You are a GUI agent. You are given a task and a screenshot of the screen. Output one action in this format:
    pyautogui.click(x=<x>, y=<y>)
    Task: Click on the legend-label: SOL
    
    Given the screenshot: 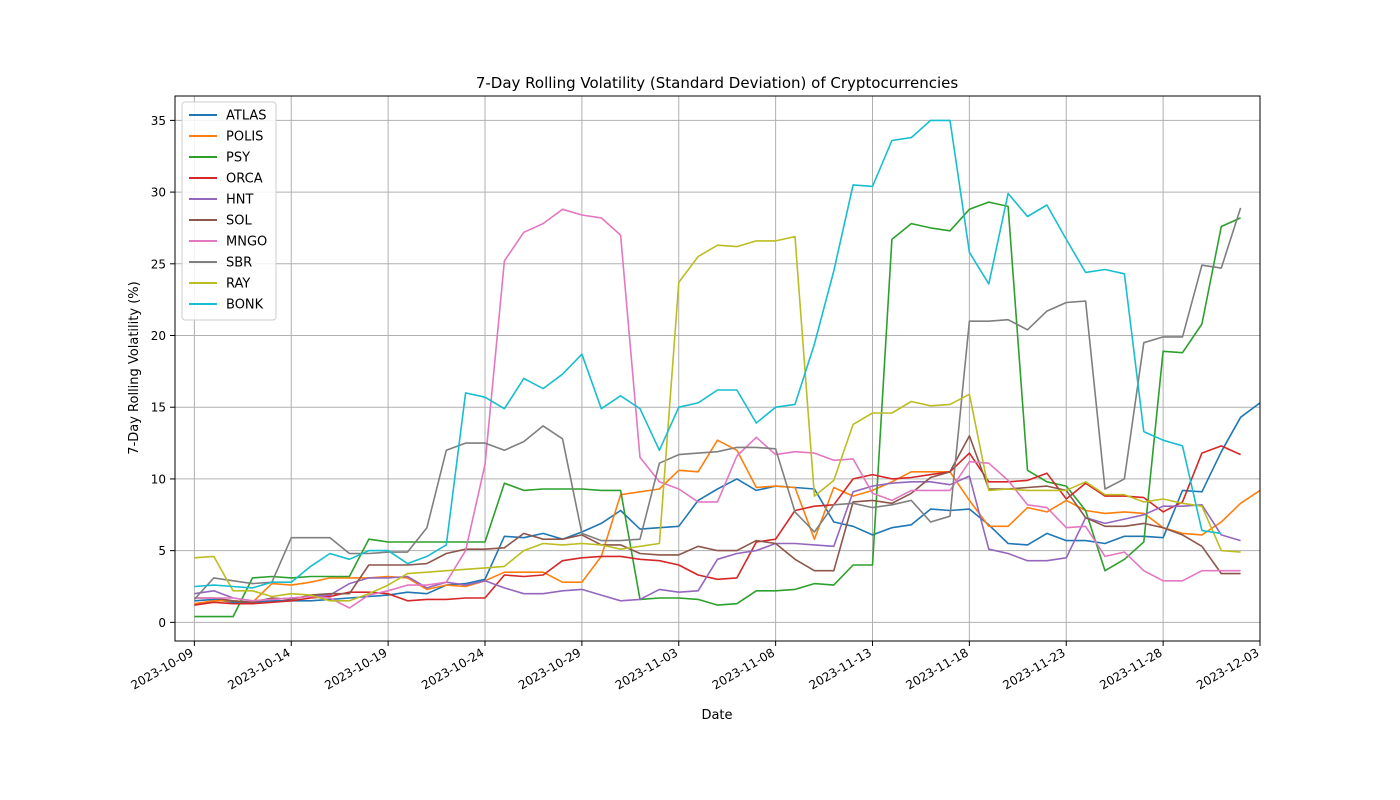 What is the action you would take?
    pyautogui.click(x=239, y=221)
    